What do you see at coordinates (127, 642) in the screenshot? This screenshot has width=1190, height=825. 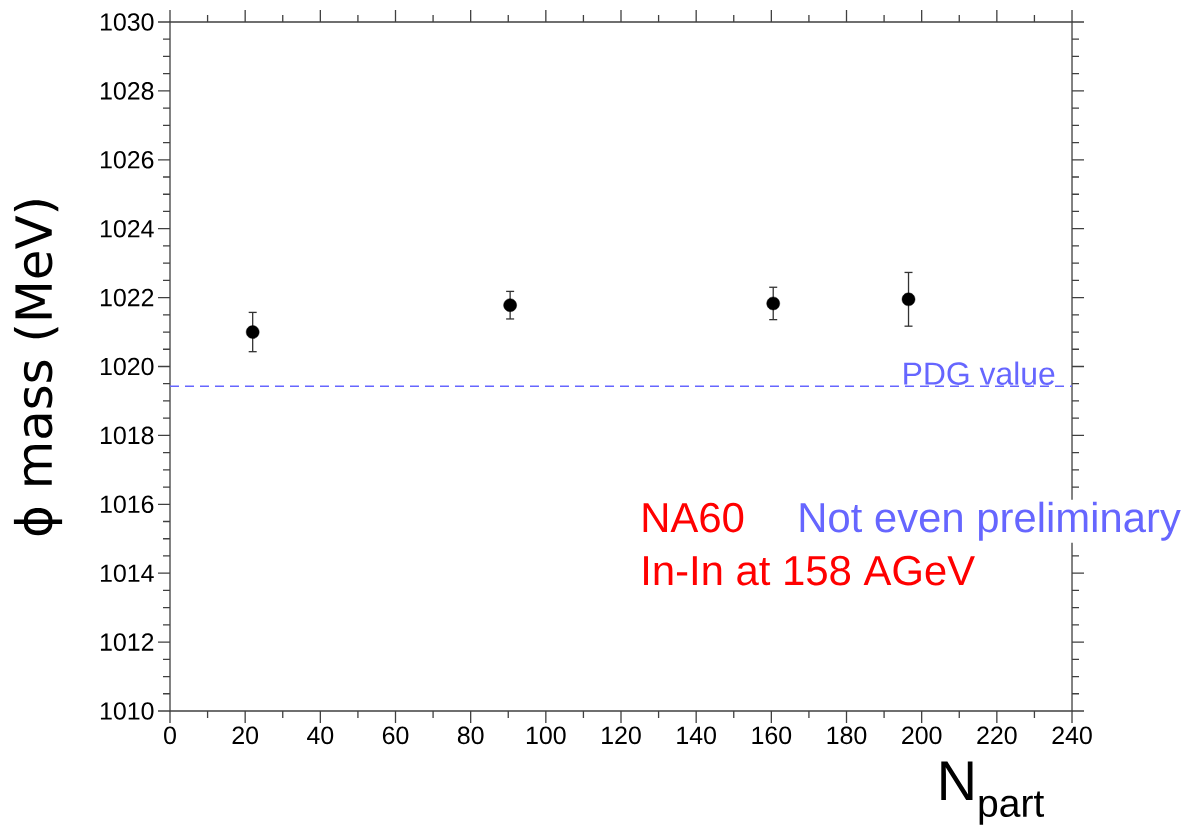 I see `y-tick-label: 1012` at bounding box center [127, 642].